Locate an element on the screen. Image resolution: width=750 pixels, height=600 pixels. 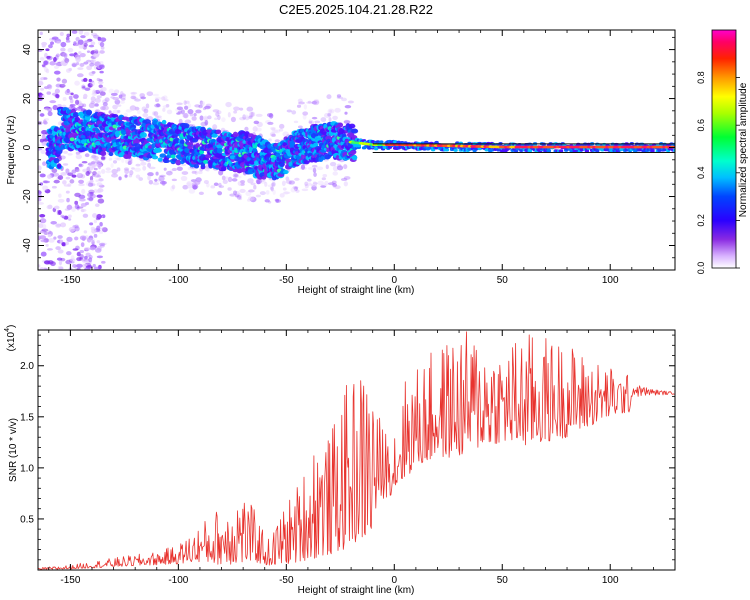
x-tick-label: -50 is located at coordinates (286, 580).